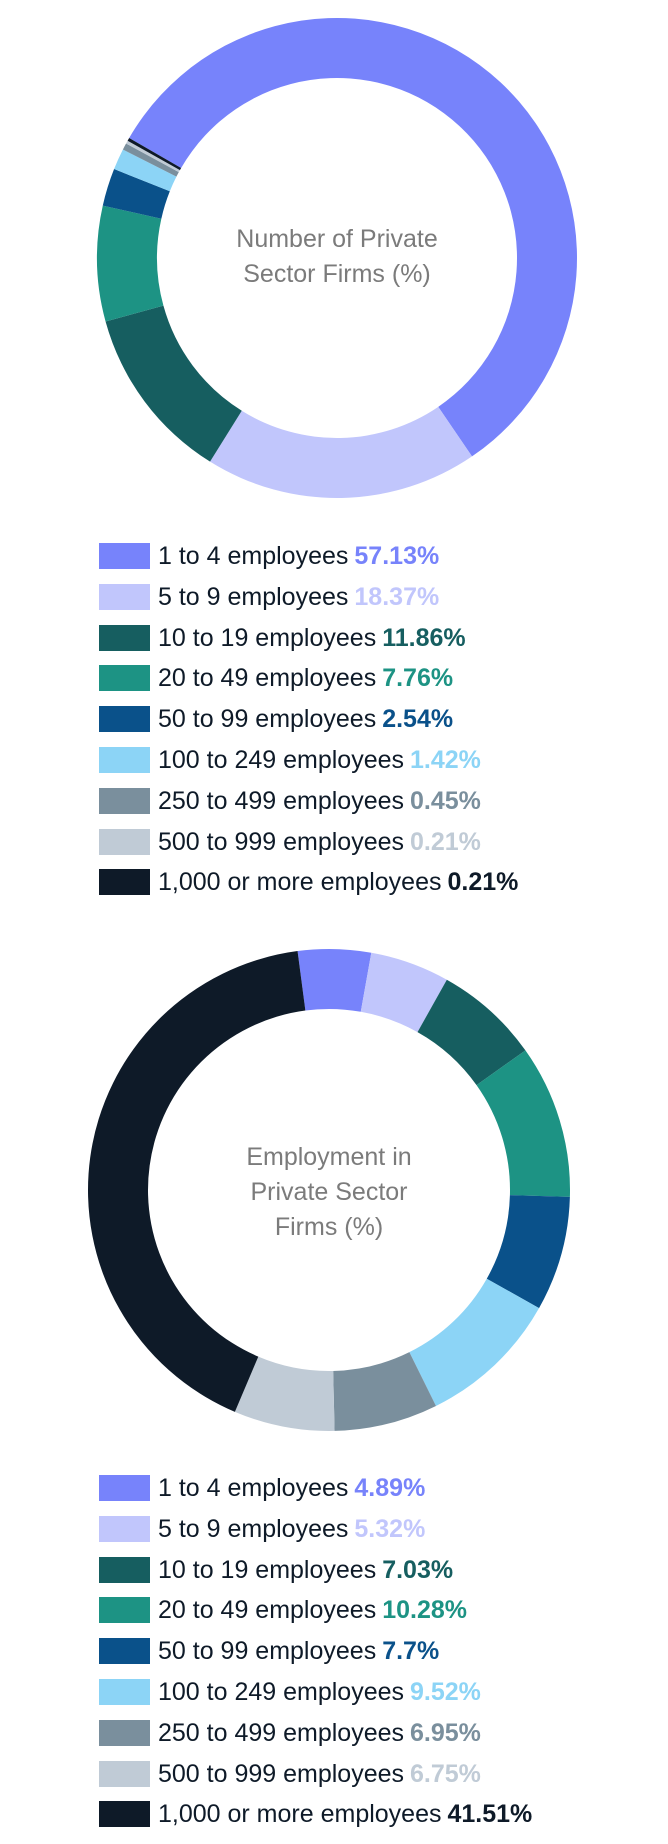  Describe the element at coordinates (337, 274) in the screenshot. I see `title-line: Sector Firms (%)` at that location.